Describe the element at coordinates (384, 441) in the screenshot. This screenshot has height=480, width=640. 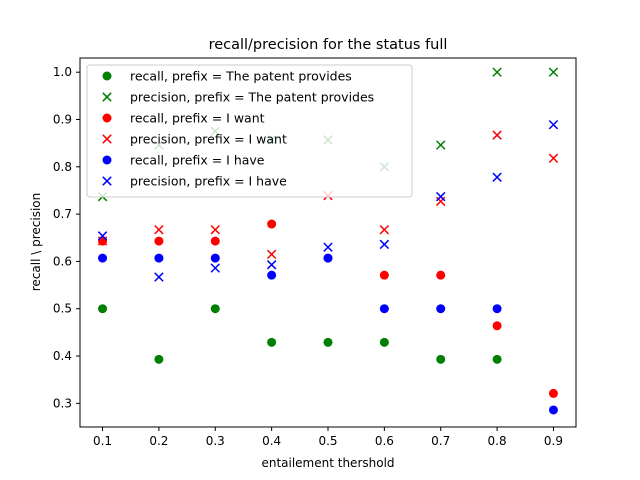
I see `x-tick-label: 0.6` at that location.